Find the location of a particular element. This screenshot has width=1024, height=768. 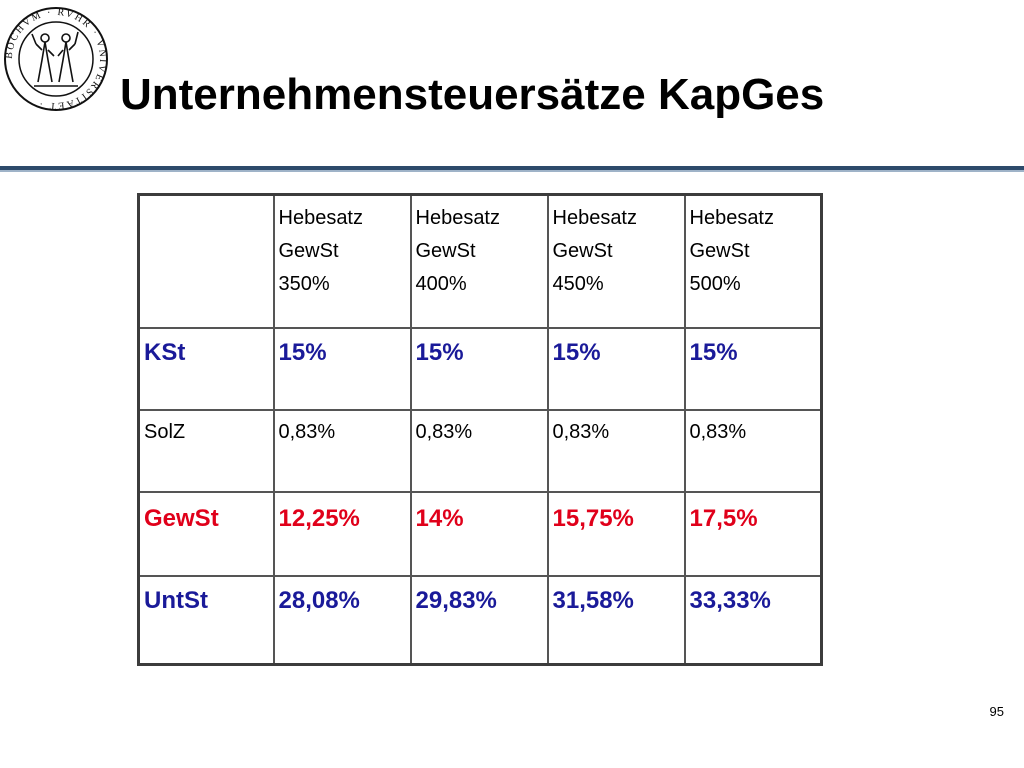

table-row-solz: SolZ 0,83% 0,83% 0,83% 0,83% is located at coordinates (480, 451).